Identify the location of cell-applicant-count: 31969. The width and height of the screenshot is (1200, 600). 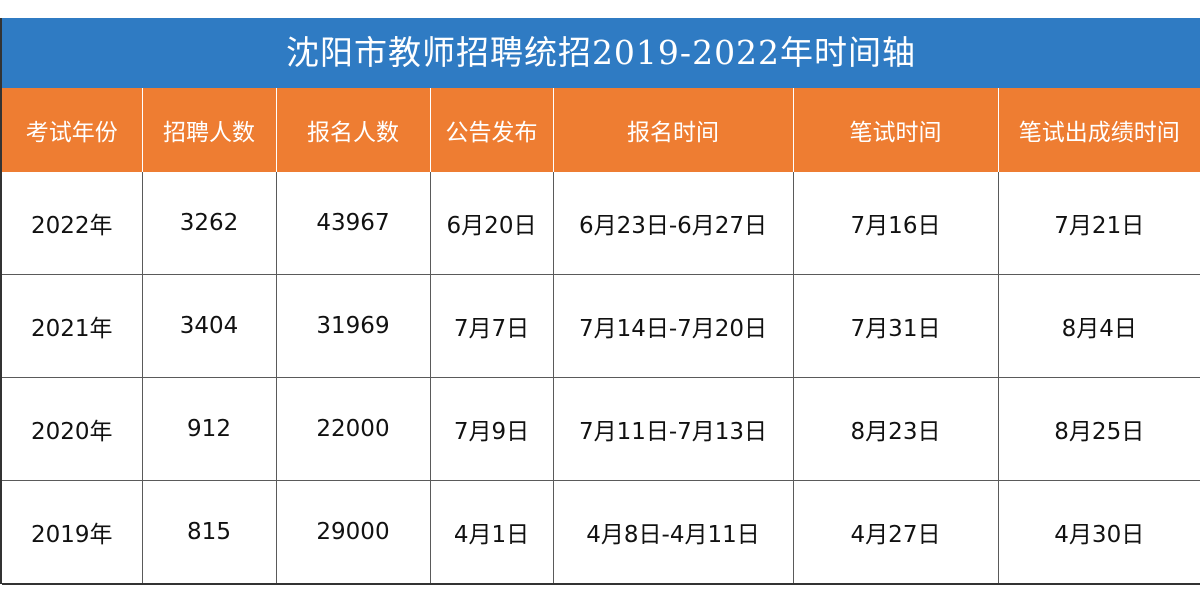
(353, 326).